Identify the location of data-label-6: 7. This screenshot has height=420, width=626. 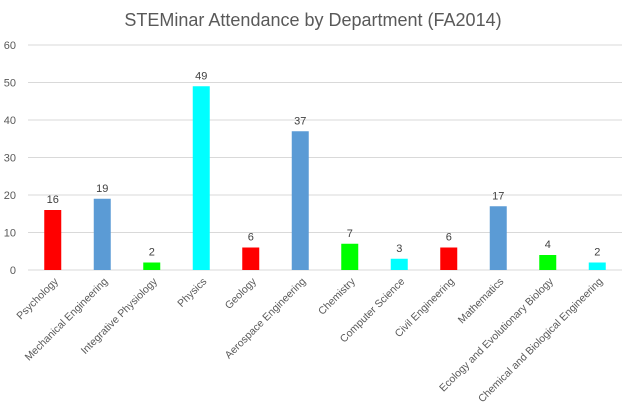
(350, 234).